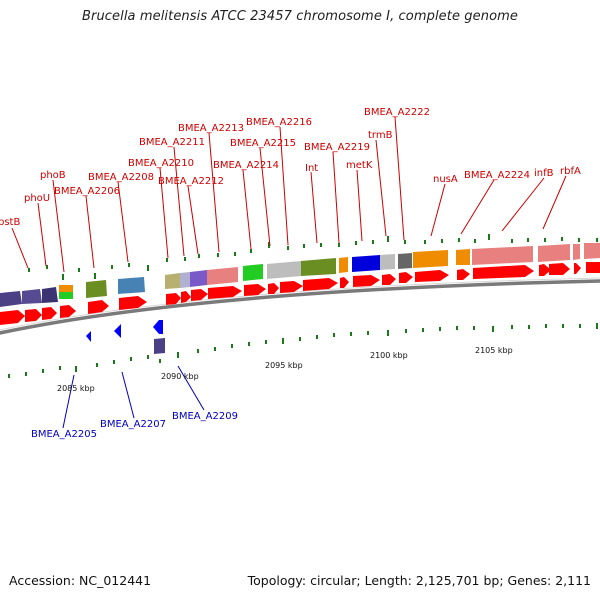 The height and width of the screenshot is (600, 600). I want to click on gene-label-BMEA_A2207: BMEA_A2207, so click(133, 424).